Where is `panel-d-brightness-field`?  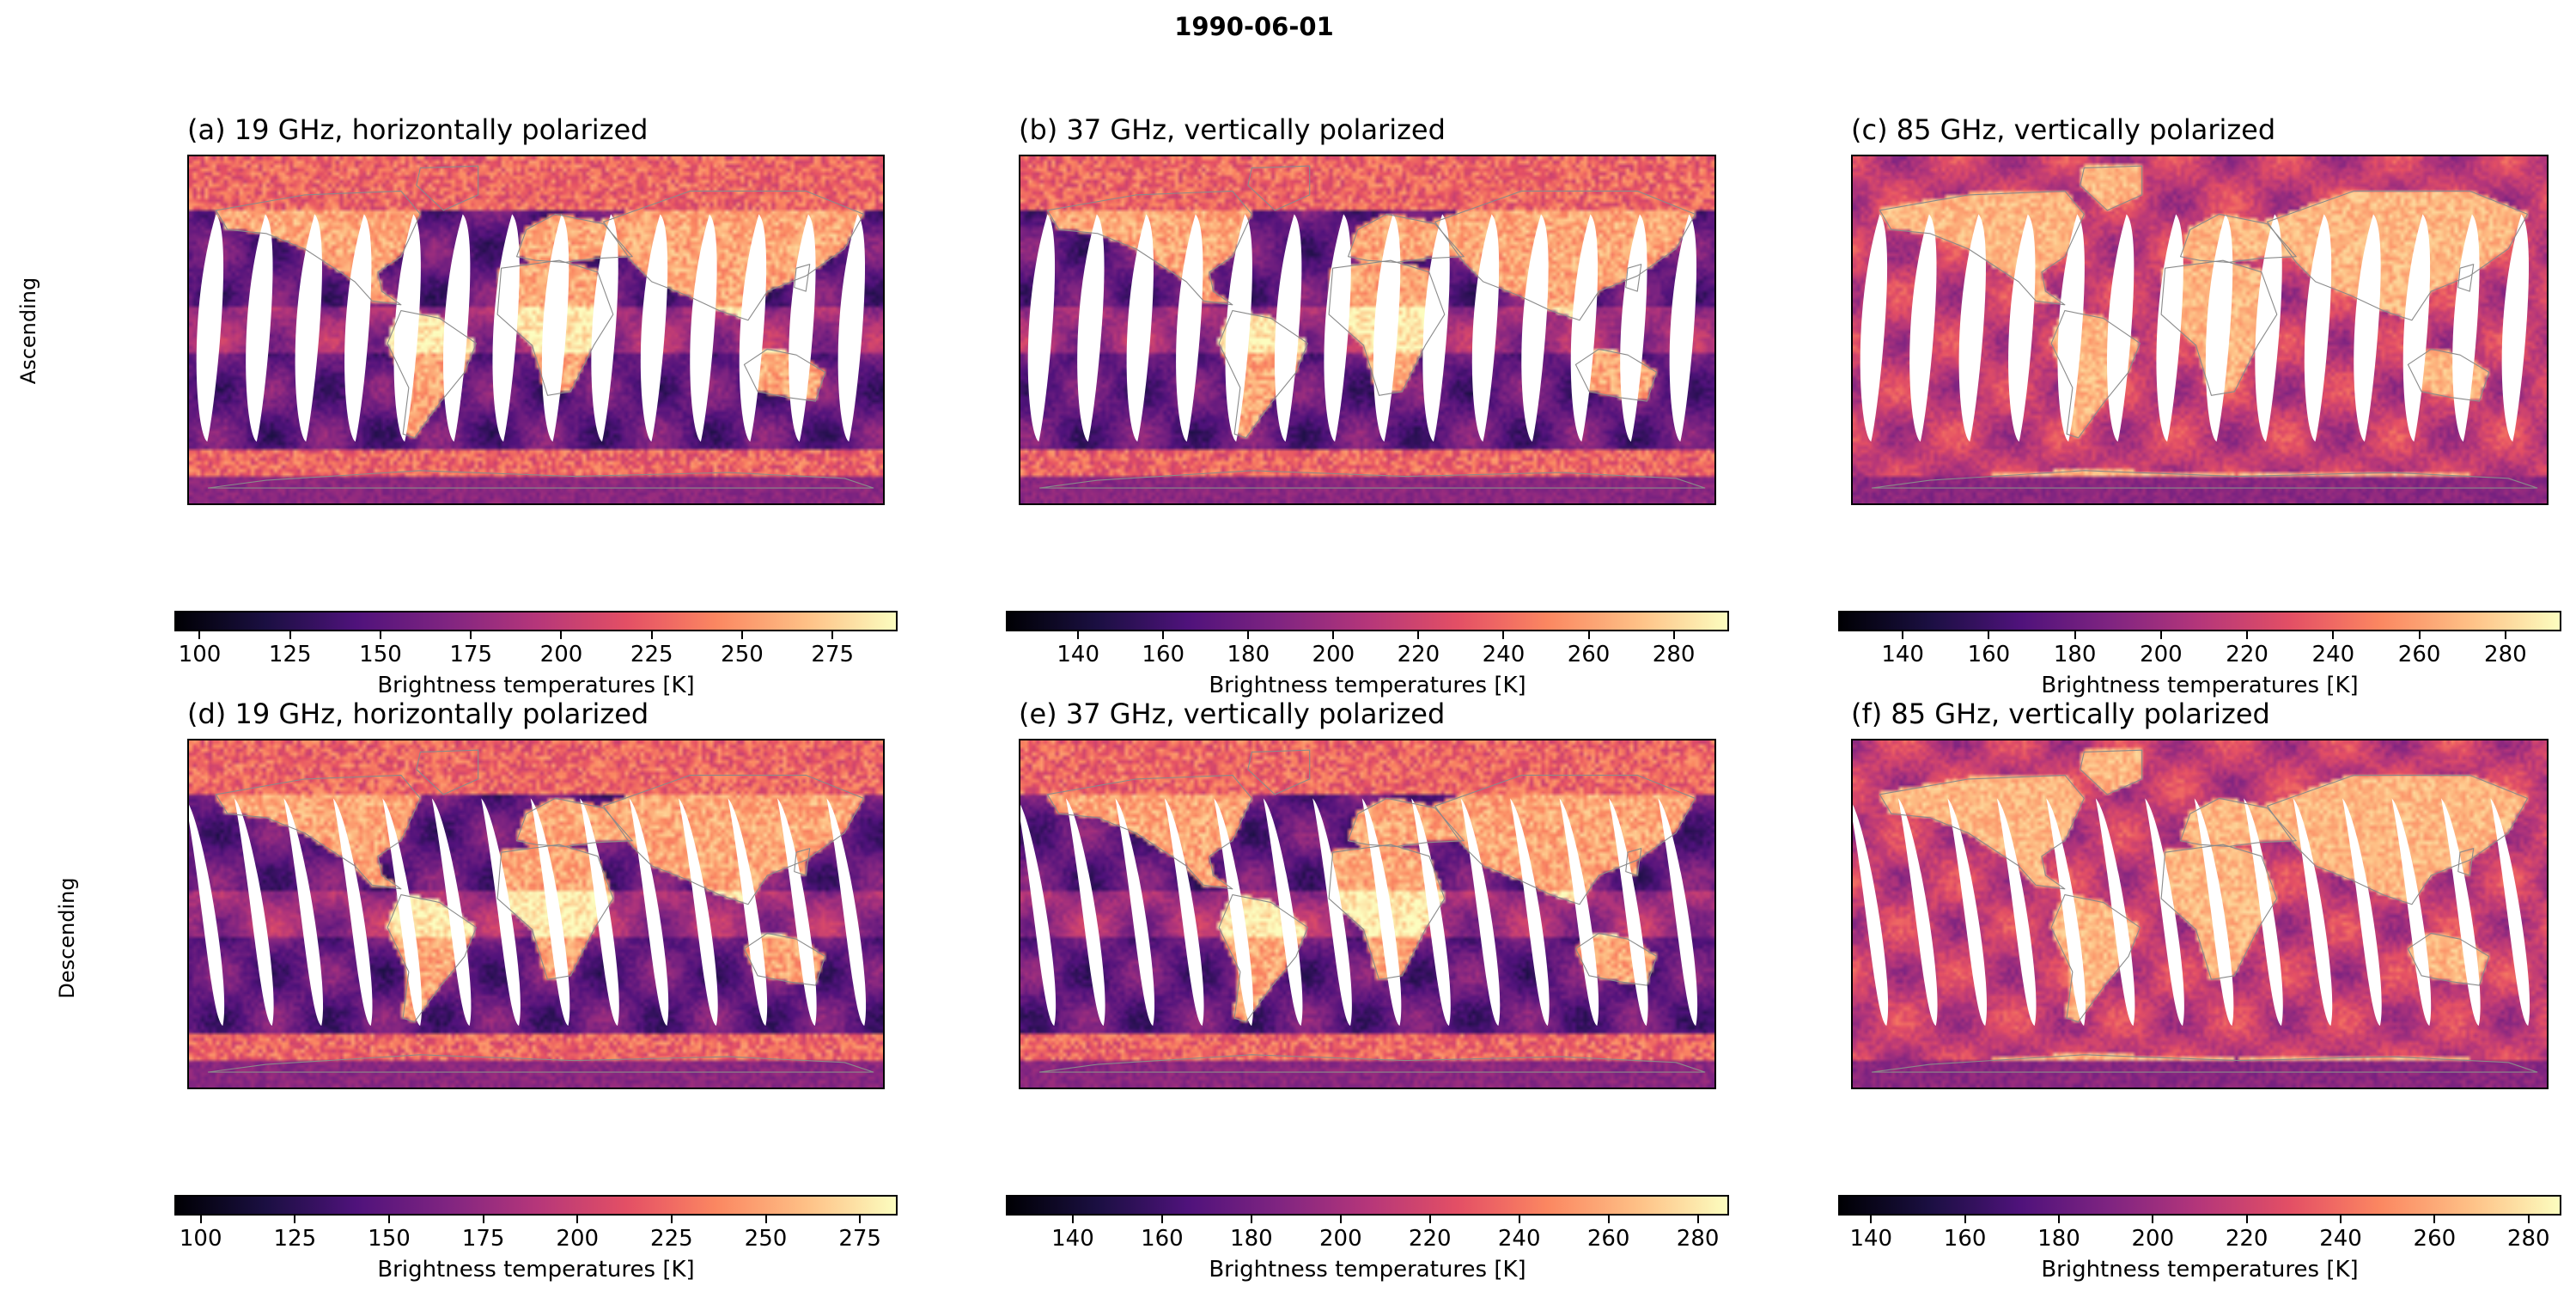 panel-d-brightness-field is located at coordinates (536, 914).